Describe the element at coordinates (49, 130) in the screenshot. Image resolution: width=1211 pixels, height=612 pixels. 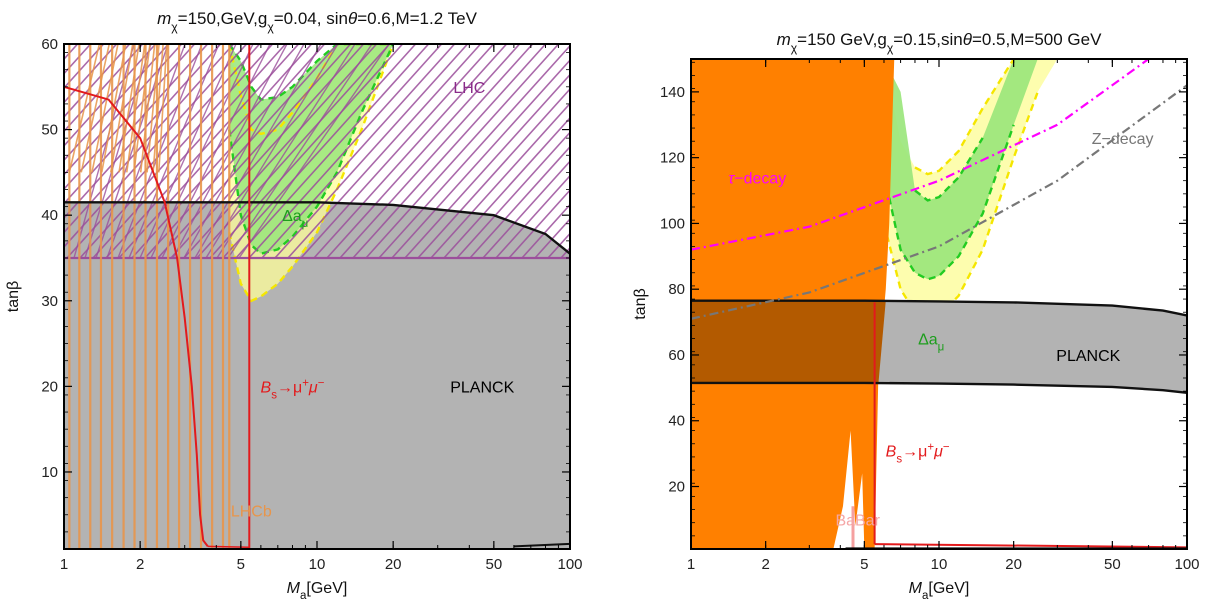
I see `y-tick-label: 50` at that location.